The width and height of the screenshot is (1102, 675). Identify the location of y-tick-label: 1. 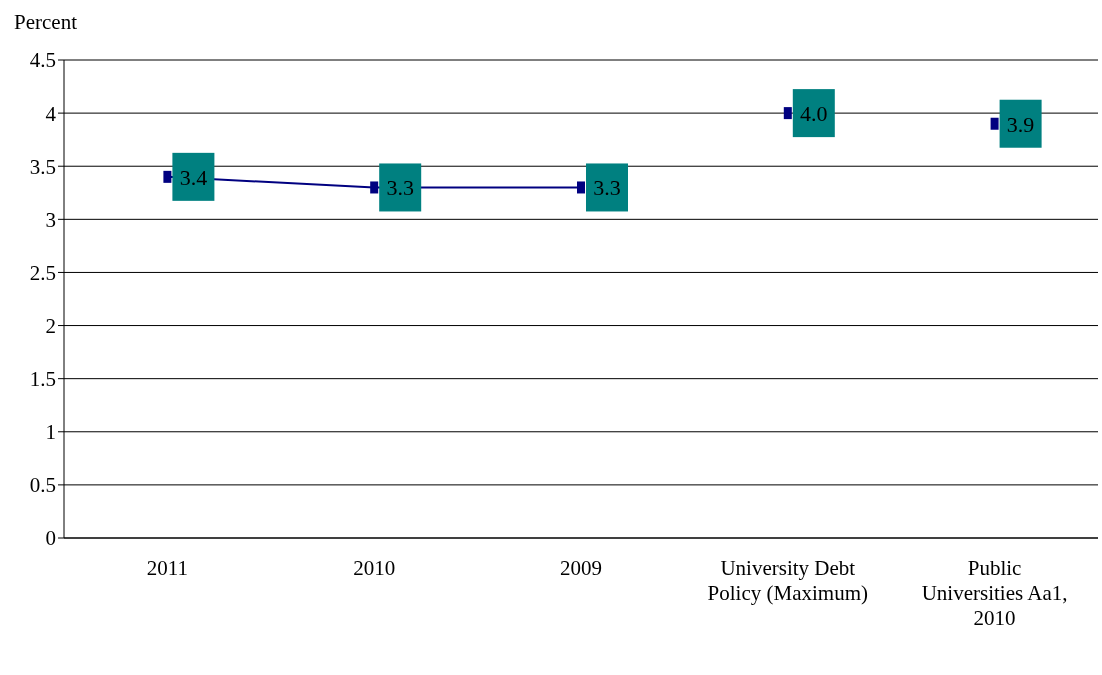
(50, 432).